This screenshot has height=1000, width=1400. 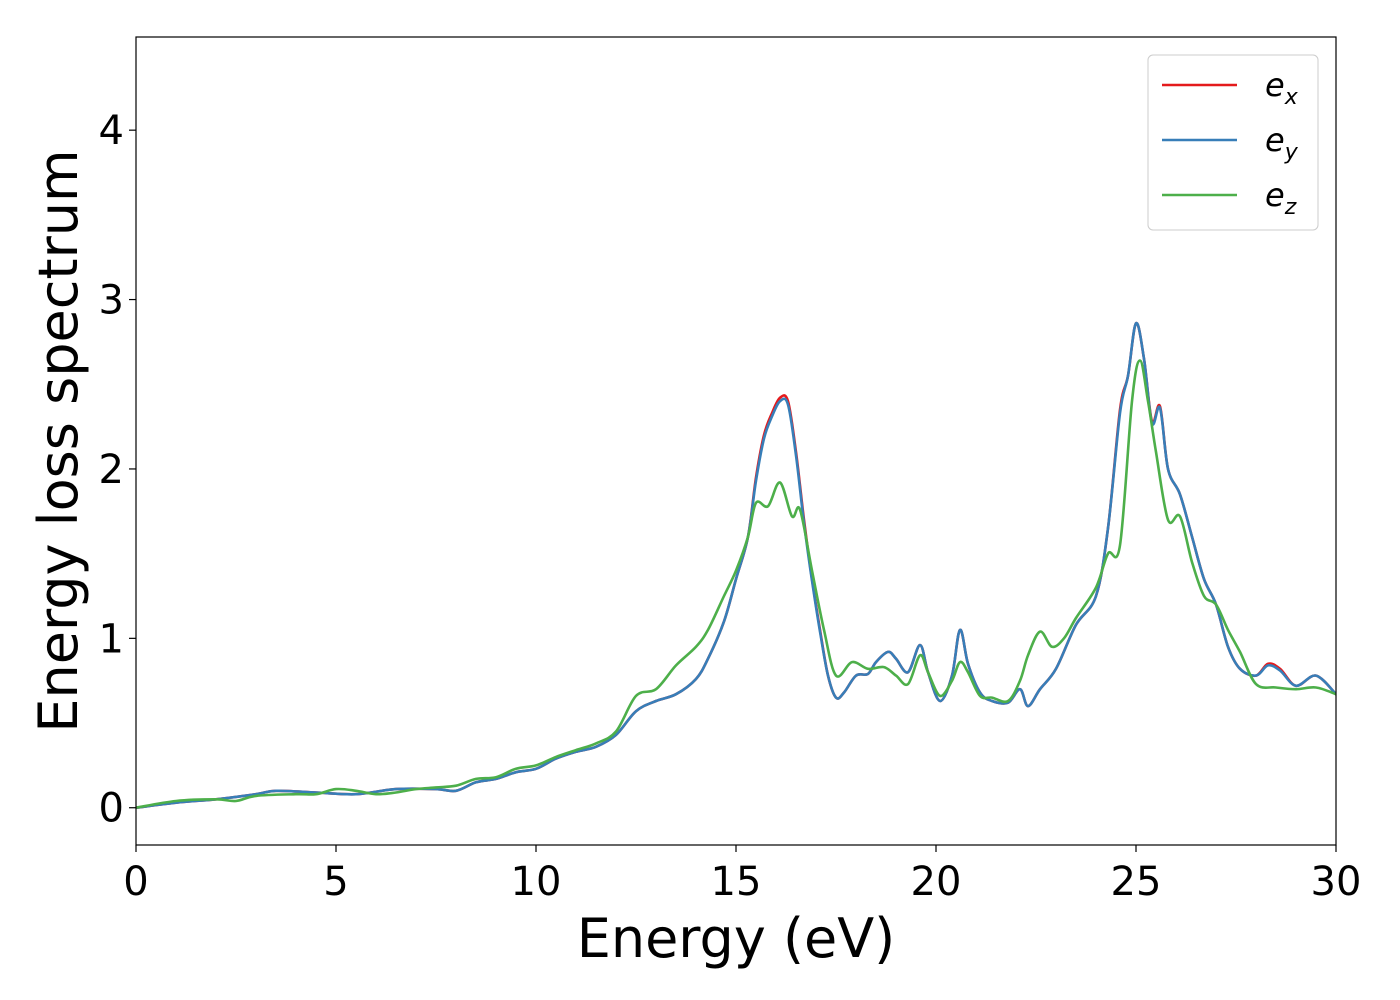 I want to click on legend-item-e-y: ey, so click(x=1230, y=143).